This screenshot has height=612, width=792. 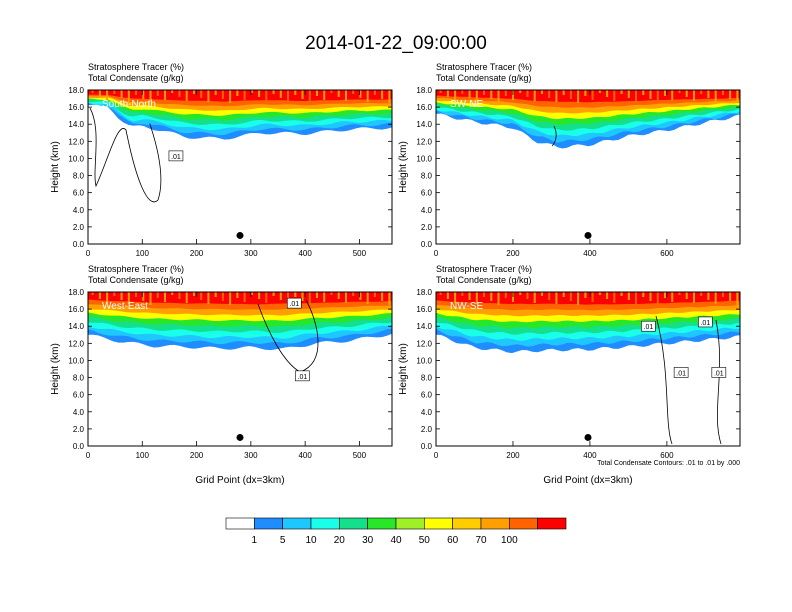 What do you see at coordinates (129, 104) in the screenshot?
I see `panel-label: South-North` at bounding box center [129, 104].